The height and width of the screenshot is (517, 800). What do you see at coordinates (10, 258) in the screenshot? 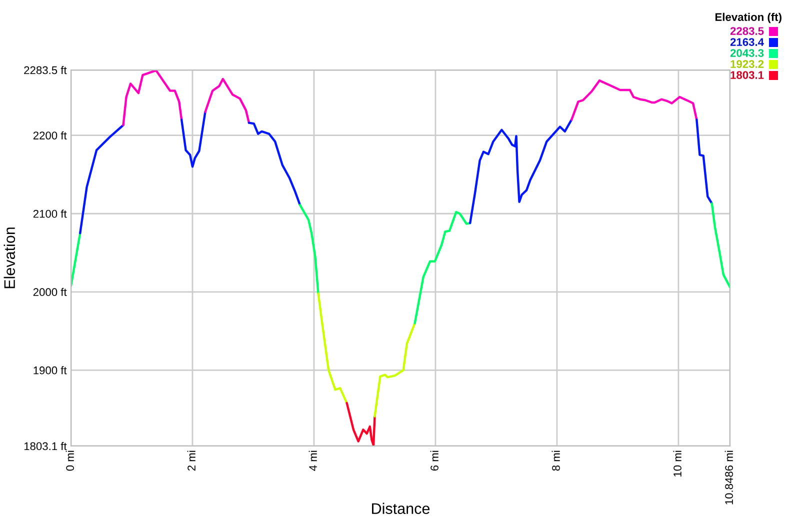
I see `y-axis-title: Elevation` at bounding box center [10, 258].